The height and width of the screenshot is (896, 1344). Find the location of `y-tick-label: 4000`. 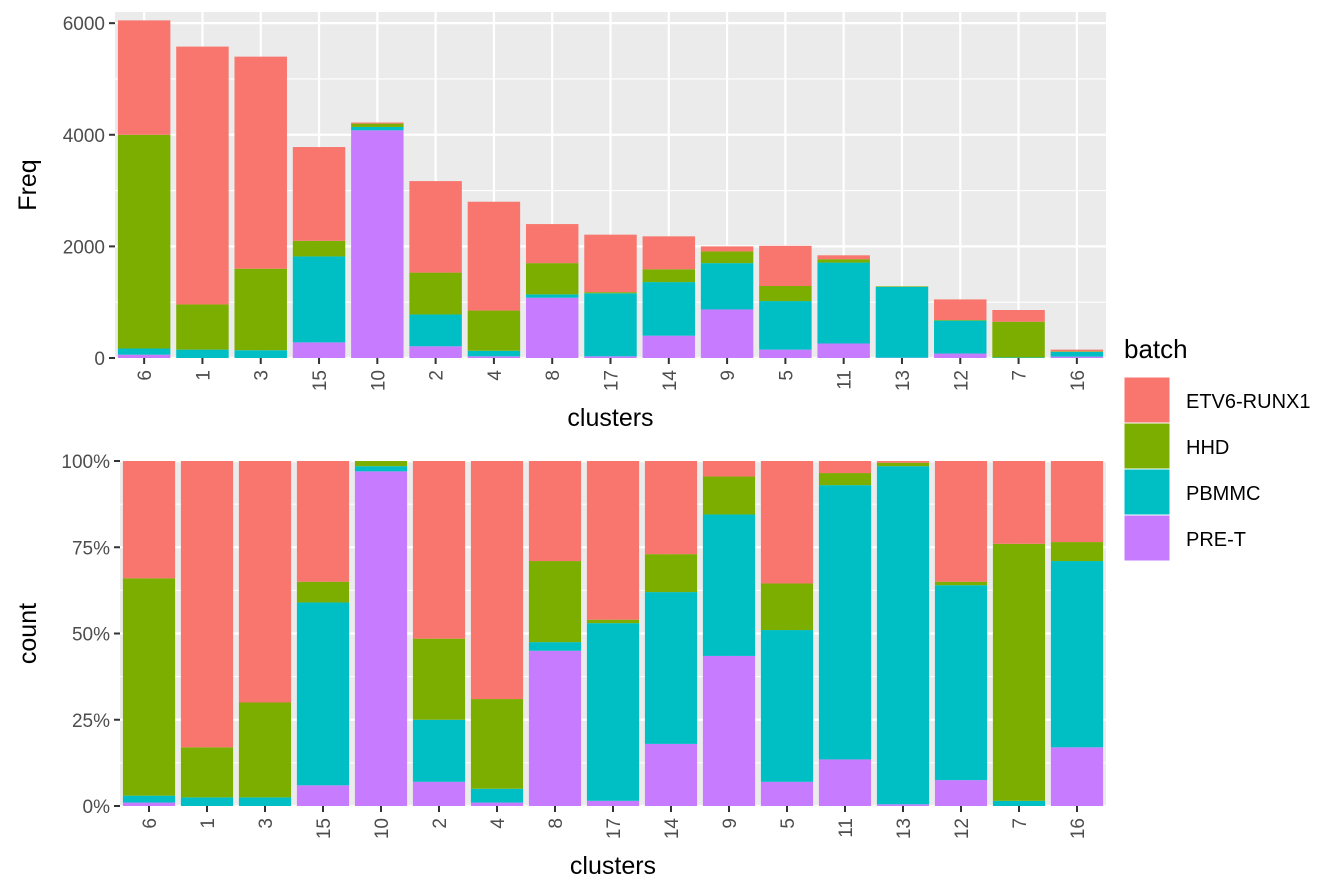

y-tick-label: 4000 is located at coordinates (84, 136).